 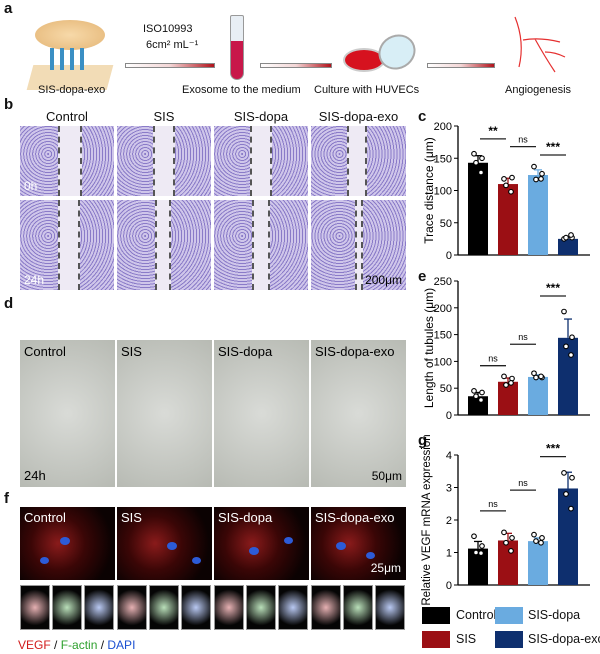 I want to click on tube-image-sis-dopa: SIS-dopa, so click(x=261, y=413).